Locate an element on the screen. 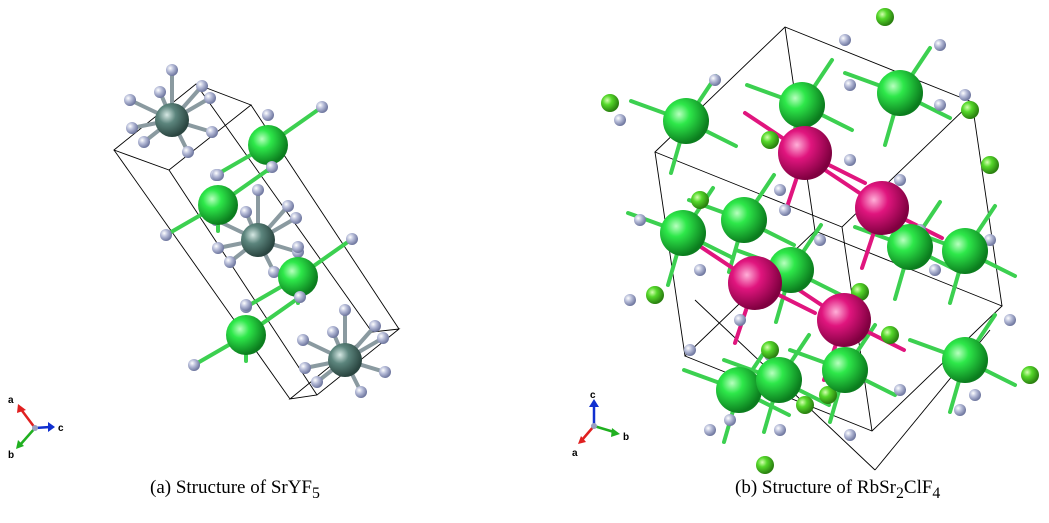 This screenshot has height=523, width=1049. axis-a-arrow-b is located at coordinates (588, 433).